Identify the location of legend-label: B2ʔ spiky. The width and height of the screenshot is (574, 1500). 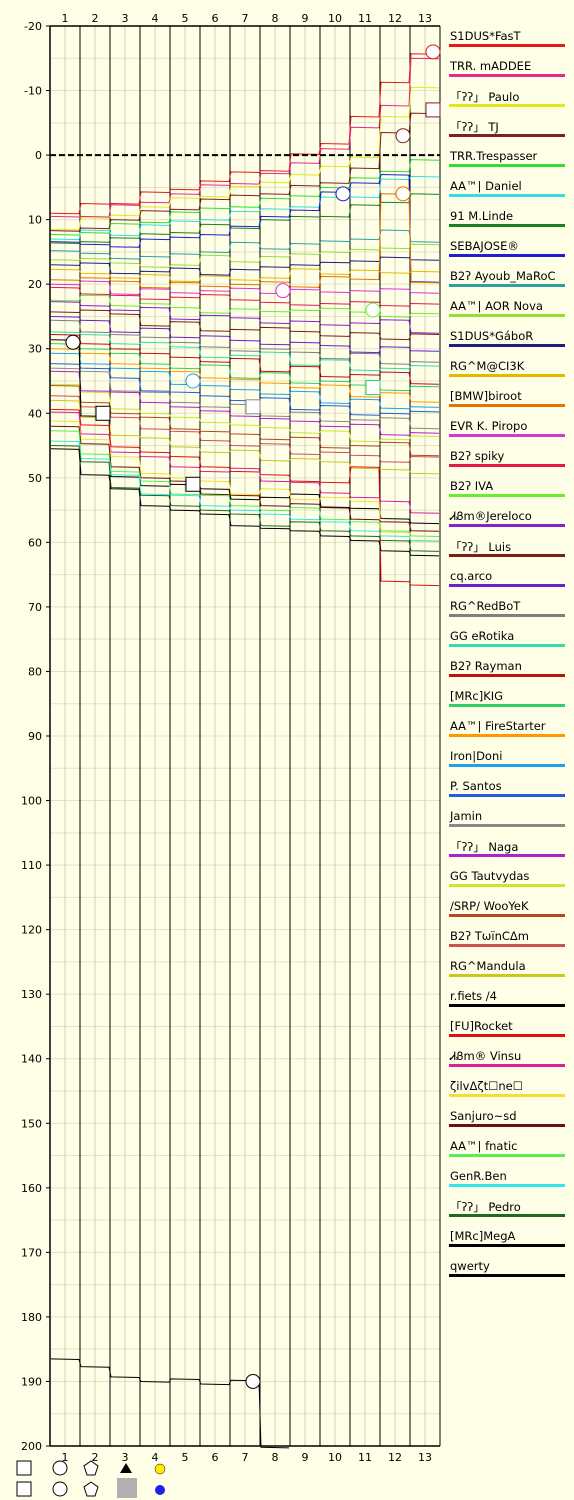
(477, 456).